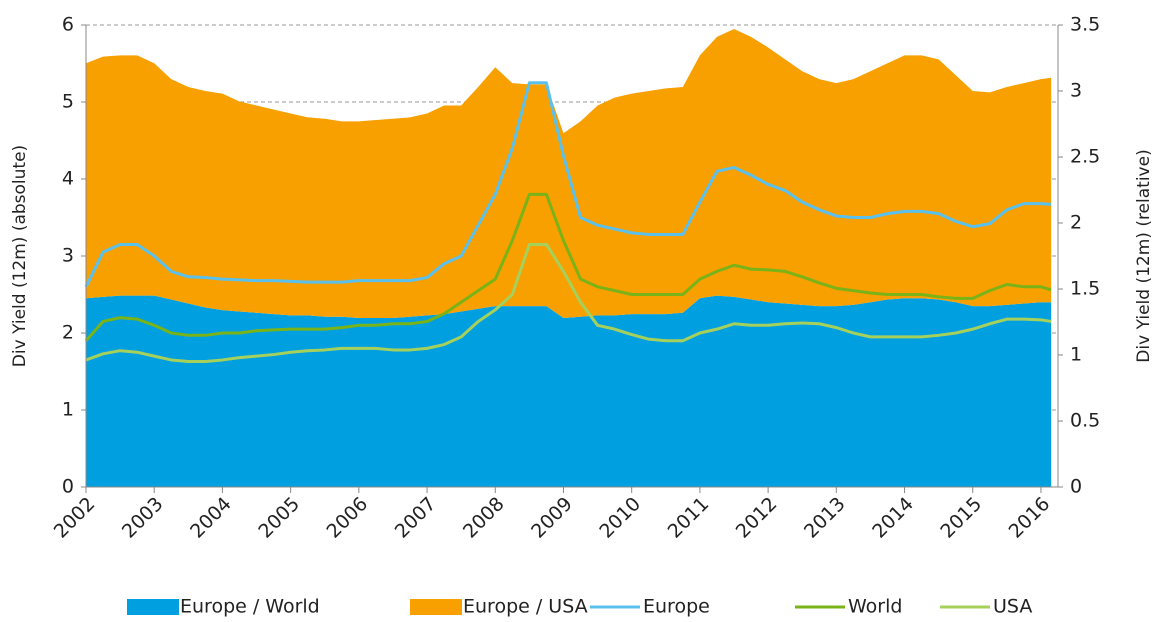 This screenshot has height=622, width=1161. Describe the element at coordinates (211, 518) in the screenshot. I see `x-tick-label: 2004` at that location.